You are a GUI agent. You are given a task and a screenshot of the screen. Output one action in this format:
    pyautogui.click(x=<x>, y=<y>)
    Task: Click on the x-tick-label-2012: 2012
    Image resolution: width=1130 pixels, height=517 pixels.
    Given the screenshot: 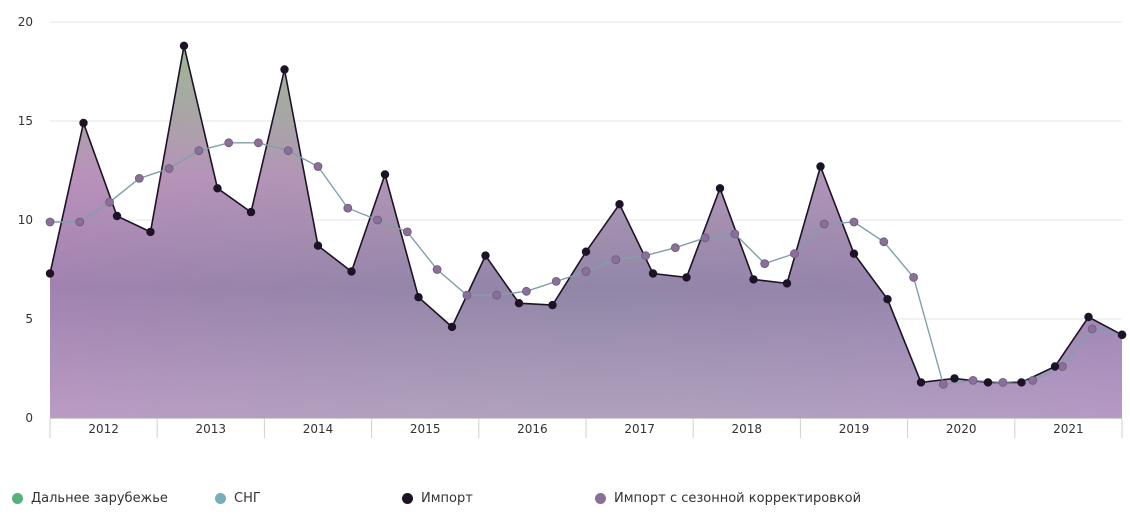 What is the action you would take?
    pyautogui.click(x=103, y=429)
    